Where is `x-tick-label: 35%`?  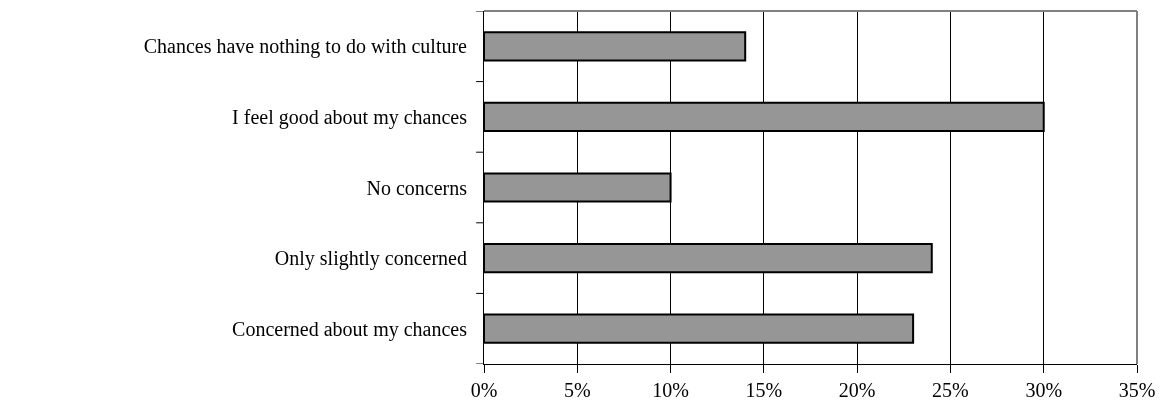 x-tick-label: 35% is located at coordinates (1137, 390).